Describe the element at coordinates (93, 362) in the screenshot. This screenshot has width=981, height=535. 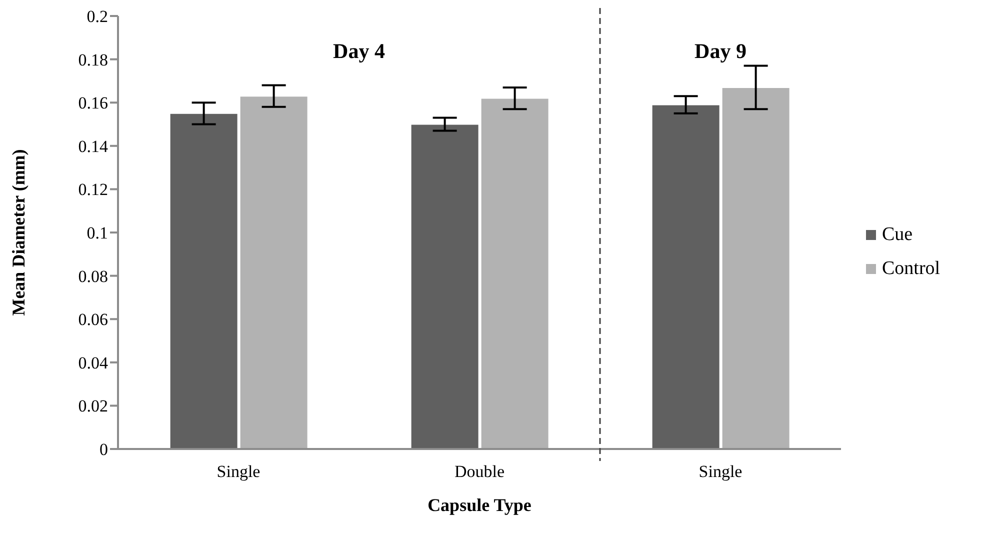
I see `y-tick-label: 0.04` at that location.